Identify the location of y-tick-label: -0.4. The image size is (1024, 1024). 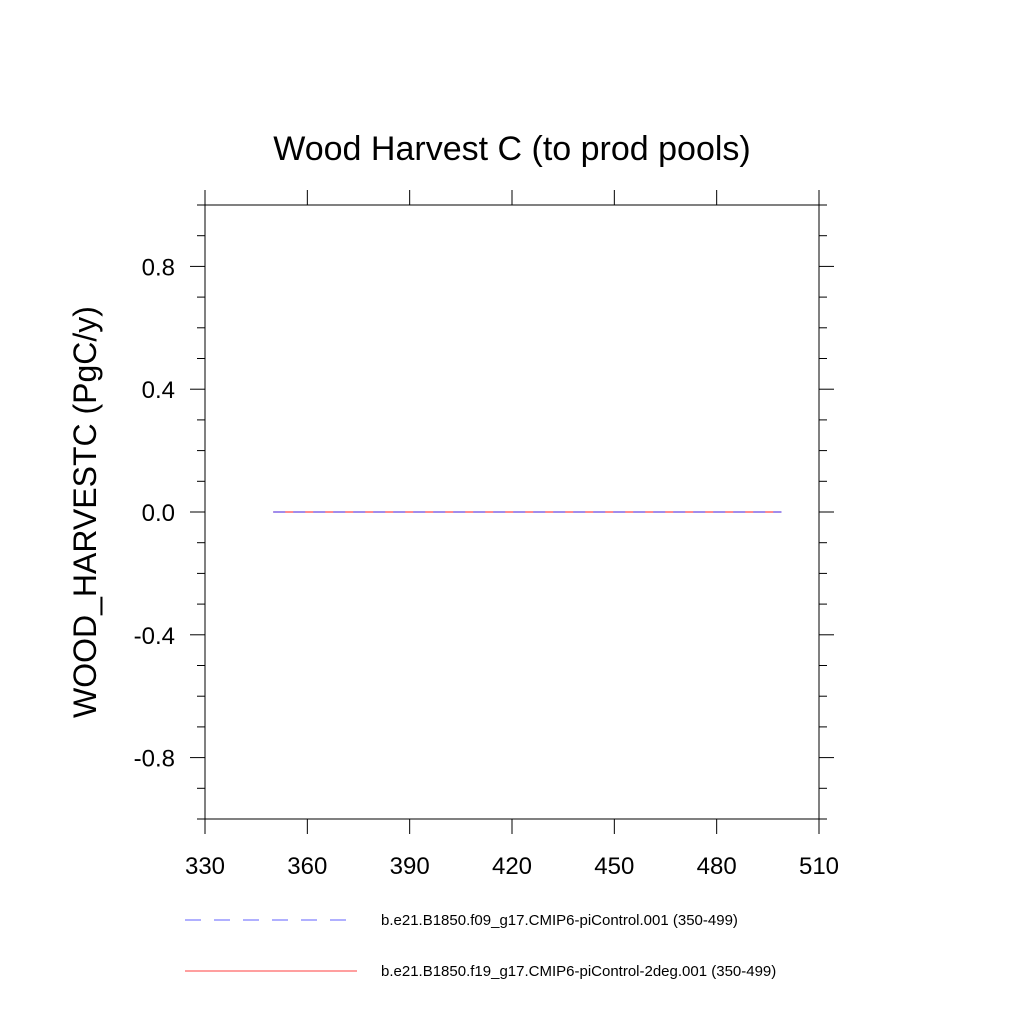
(154, 636).